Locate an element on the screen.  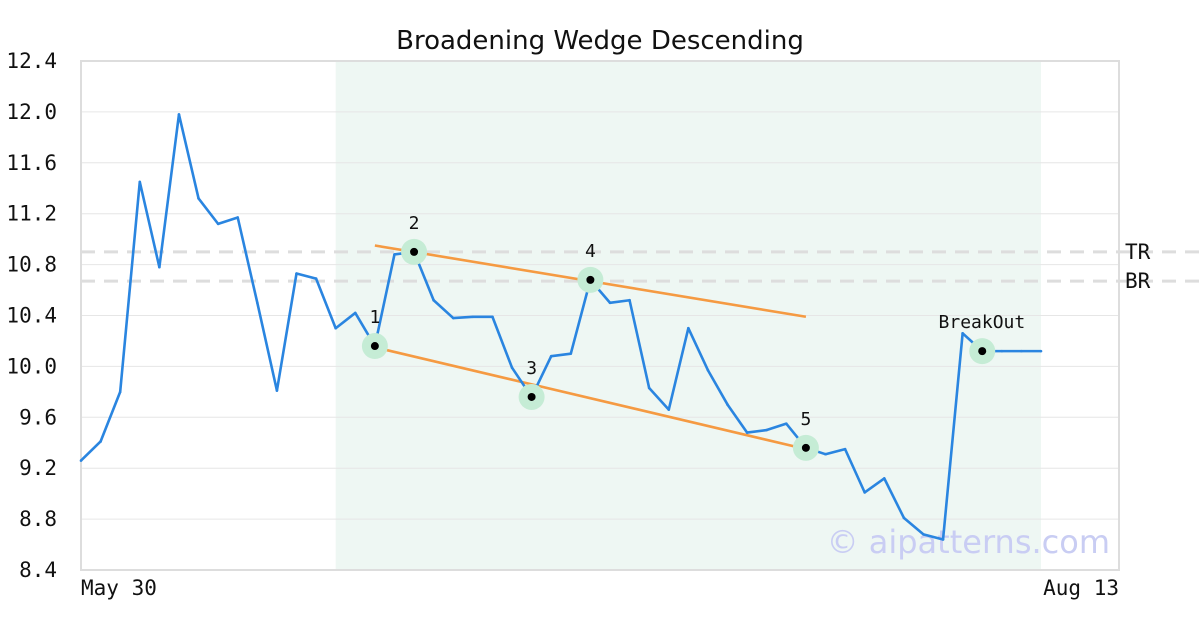
pivot-label: 5 is located at coordinates (805, 419).